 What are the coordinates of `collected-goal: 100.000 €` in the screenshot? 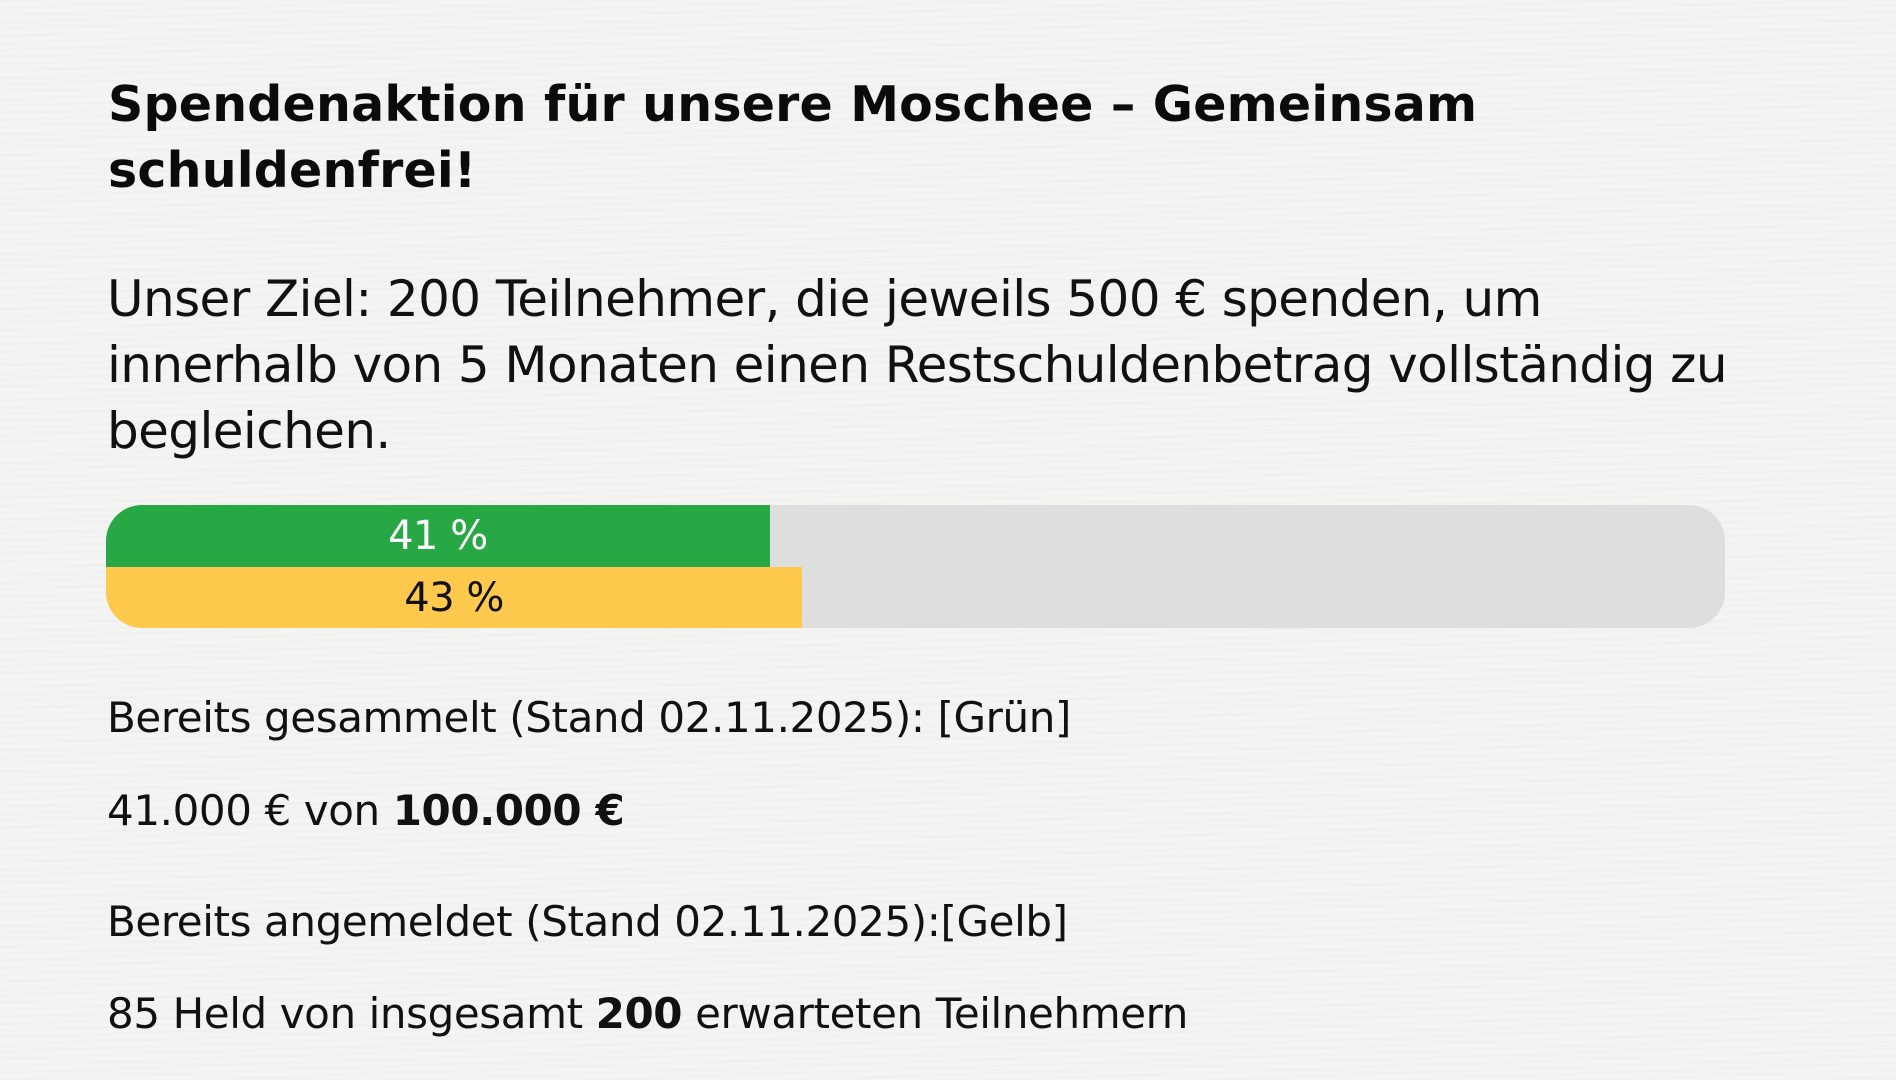 It's located at (508, 810).